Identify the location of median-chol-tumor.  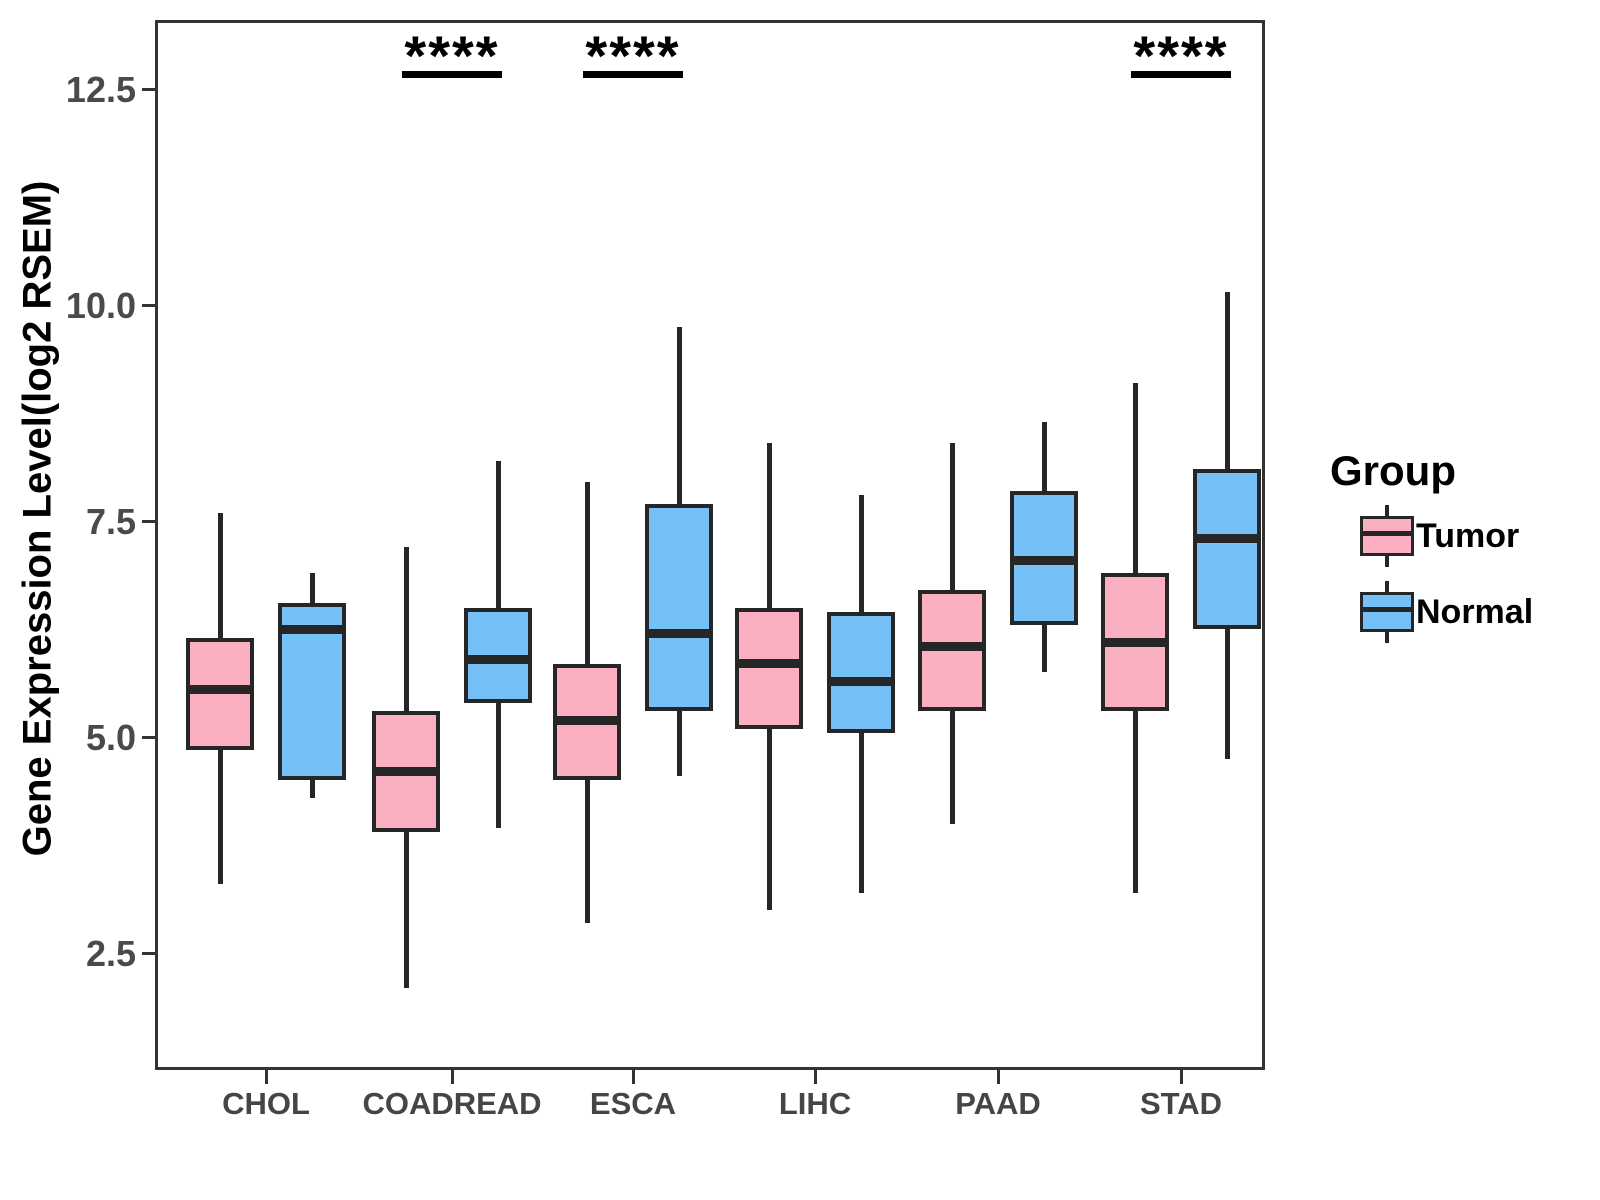
(220, 690).